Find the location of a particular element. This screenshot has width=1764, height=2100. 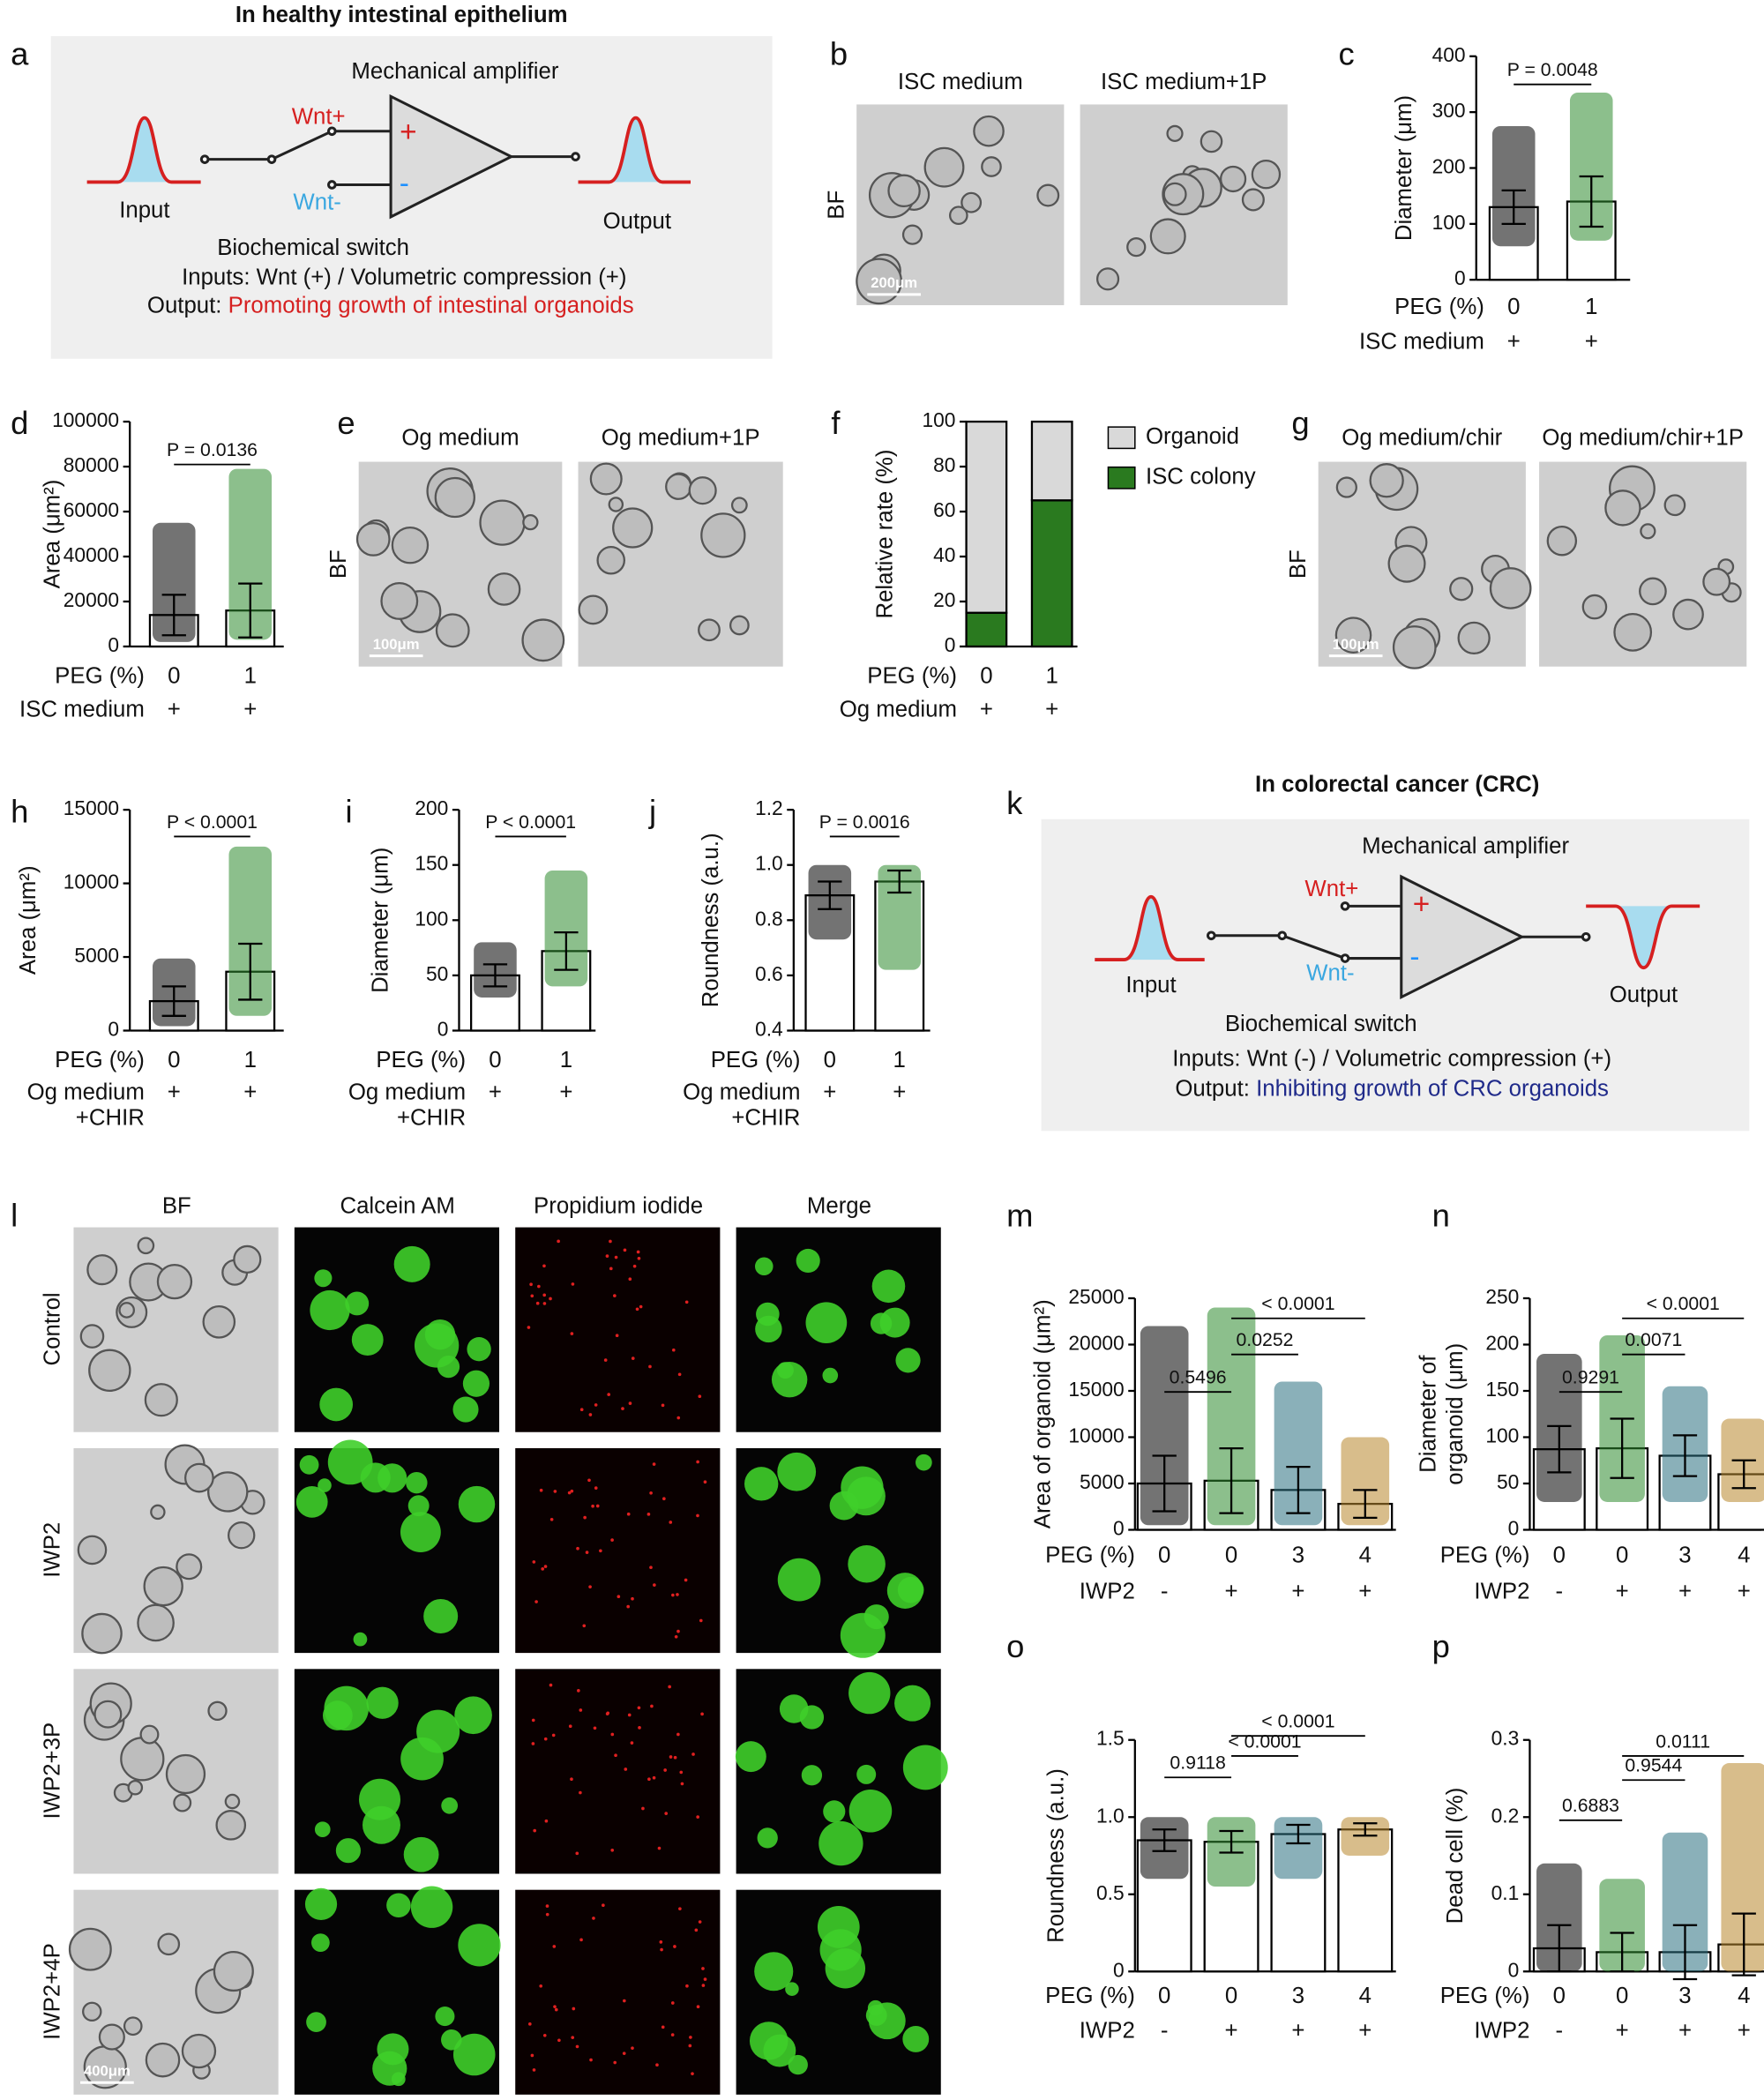

output-label: Output is located at coordinates (637, 221).